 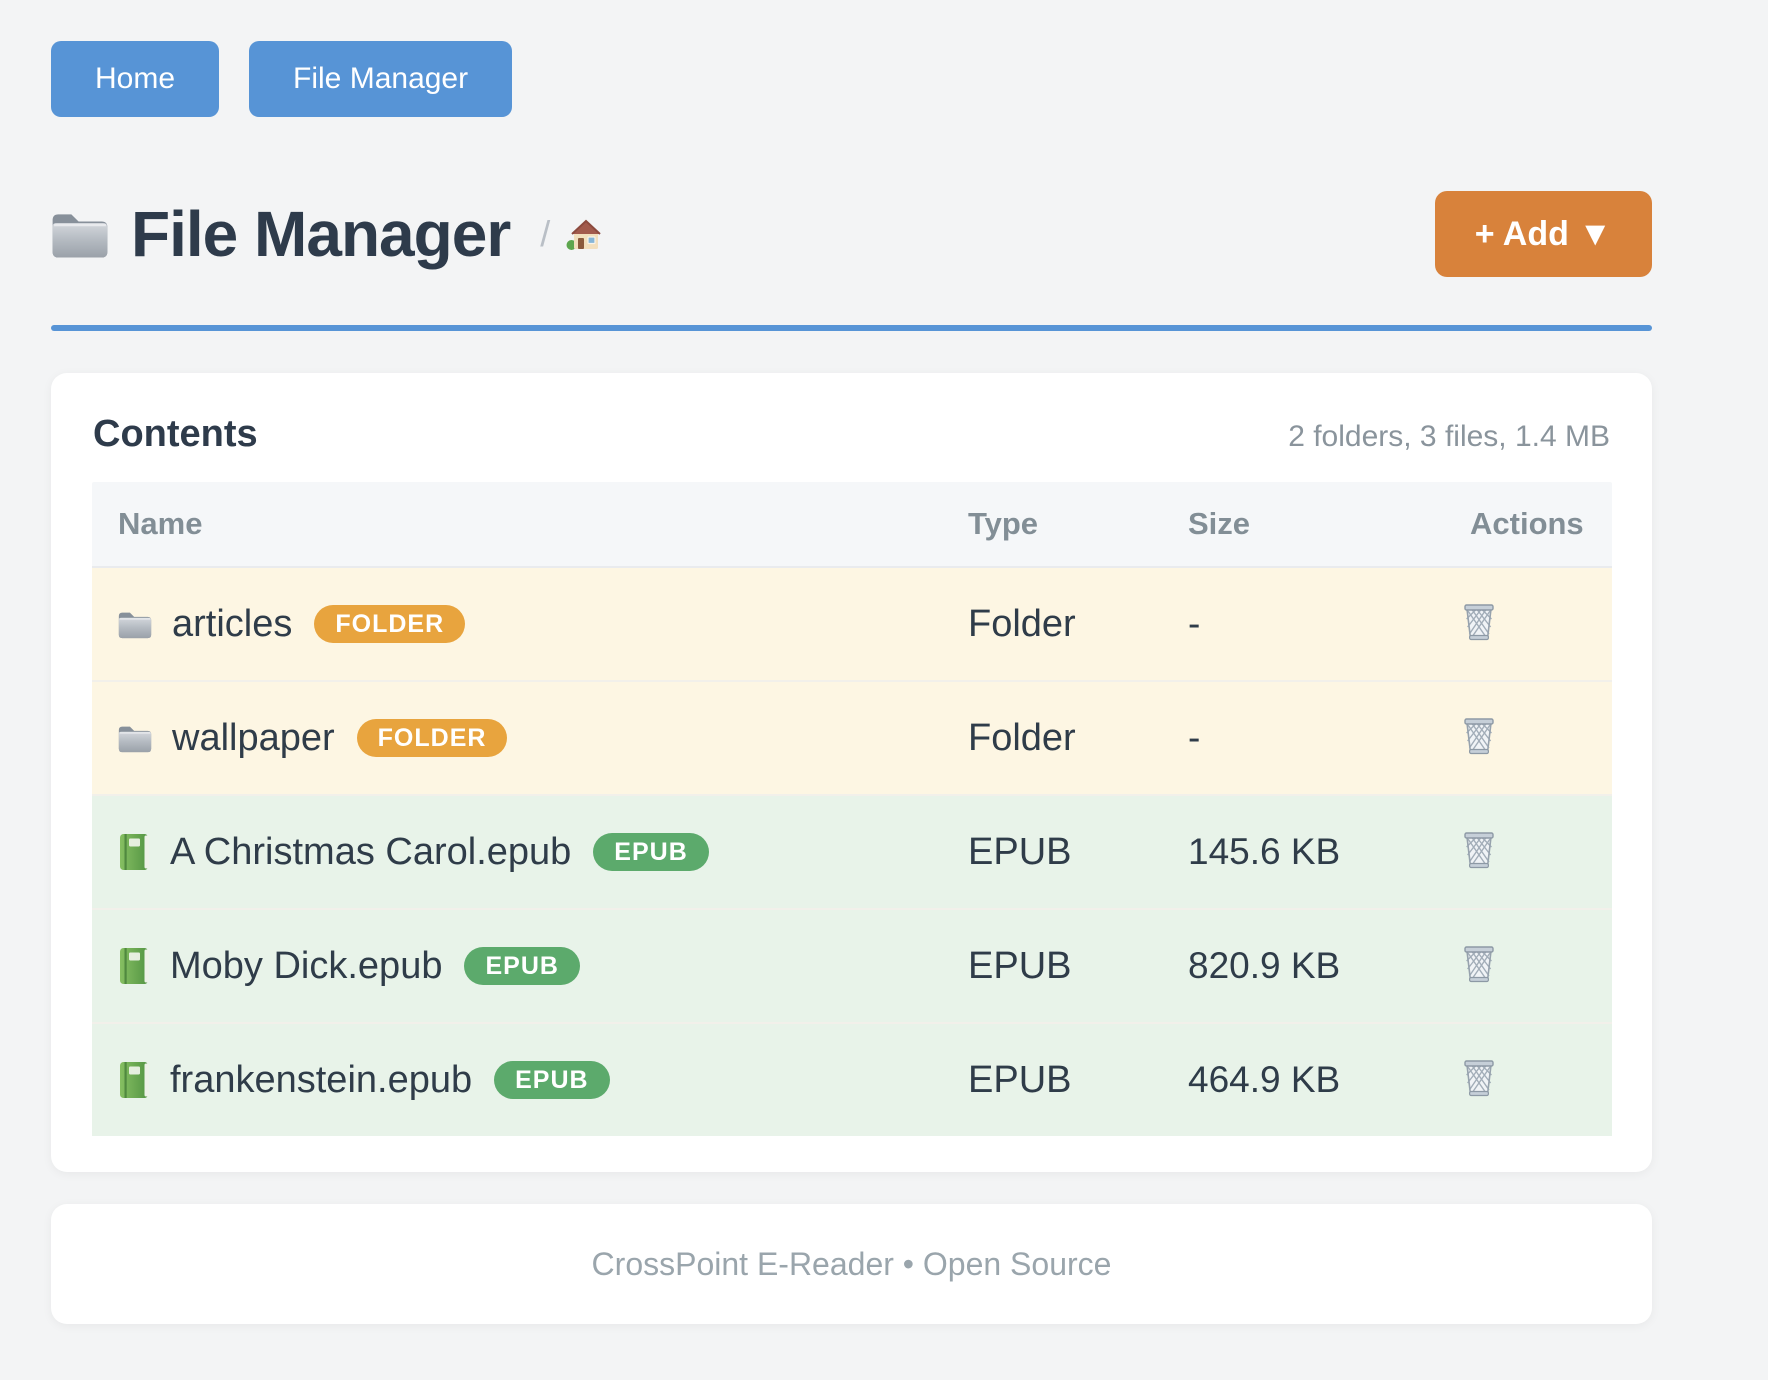 I want to click on file-size: 820.9 KB, so click(x=1303, y=965).